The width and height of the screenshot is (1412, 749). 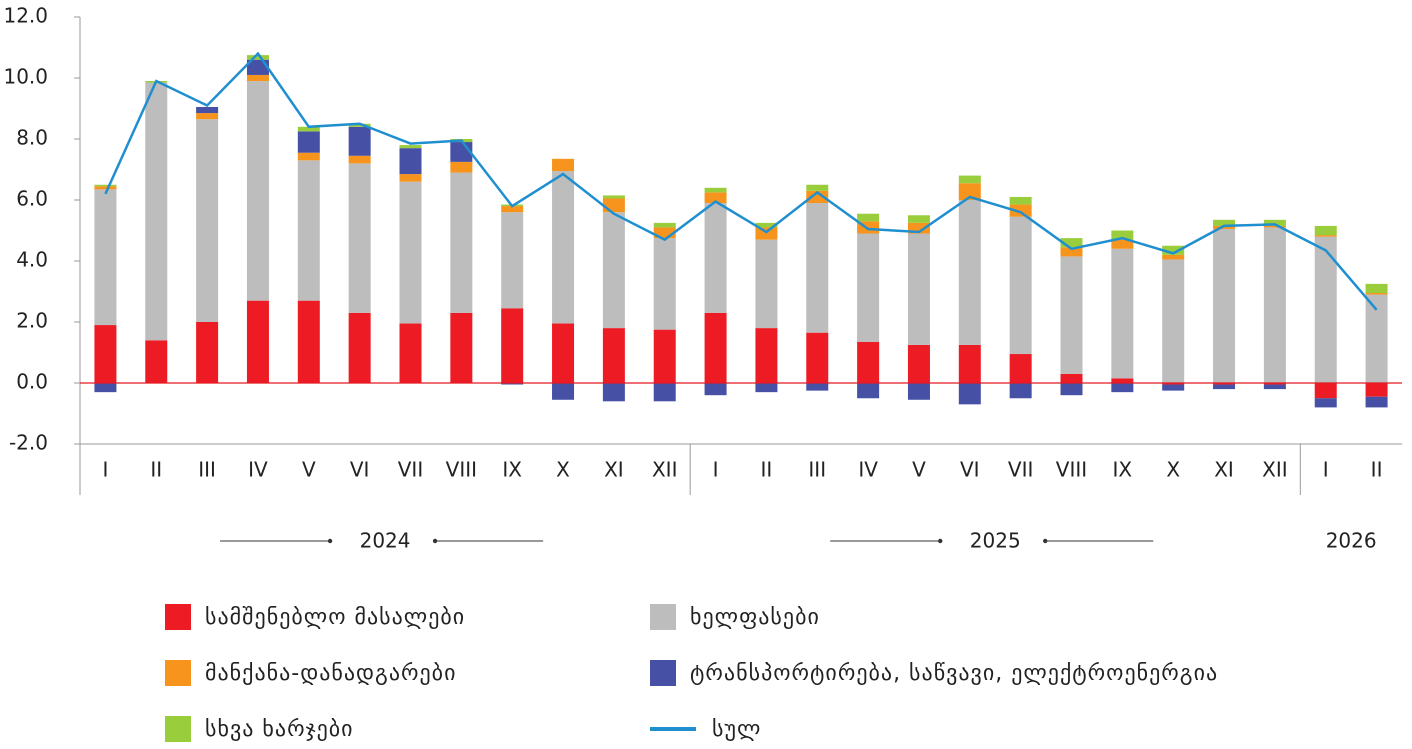 I want to click on x-tick-label: XII, so click(x=665, y=470).